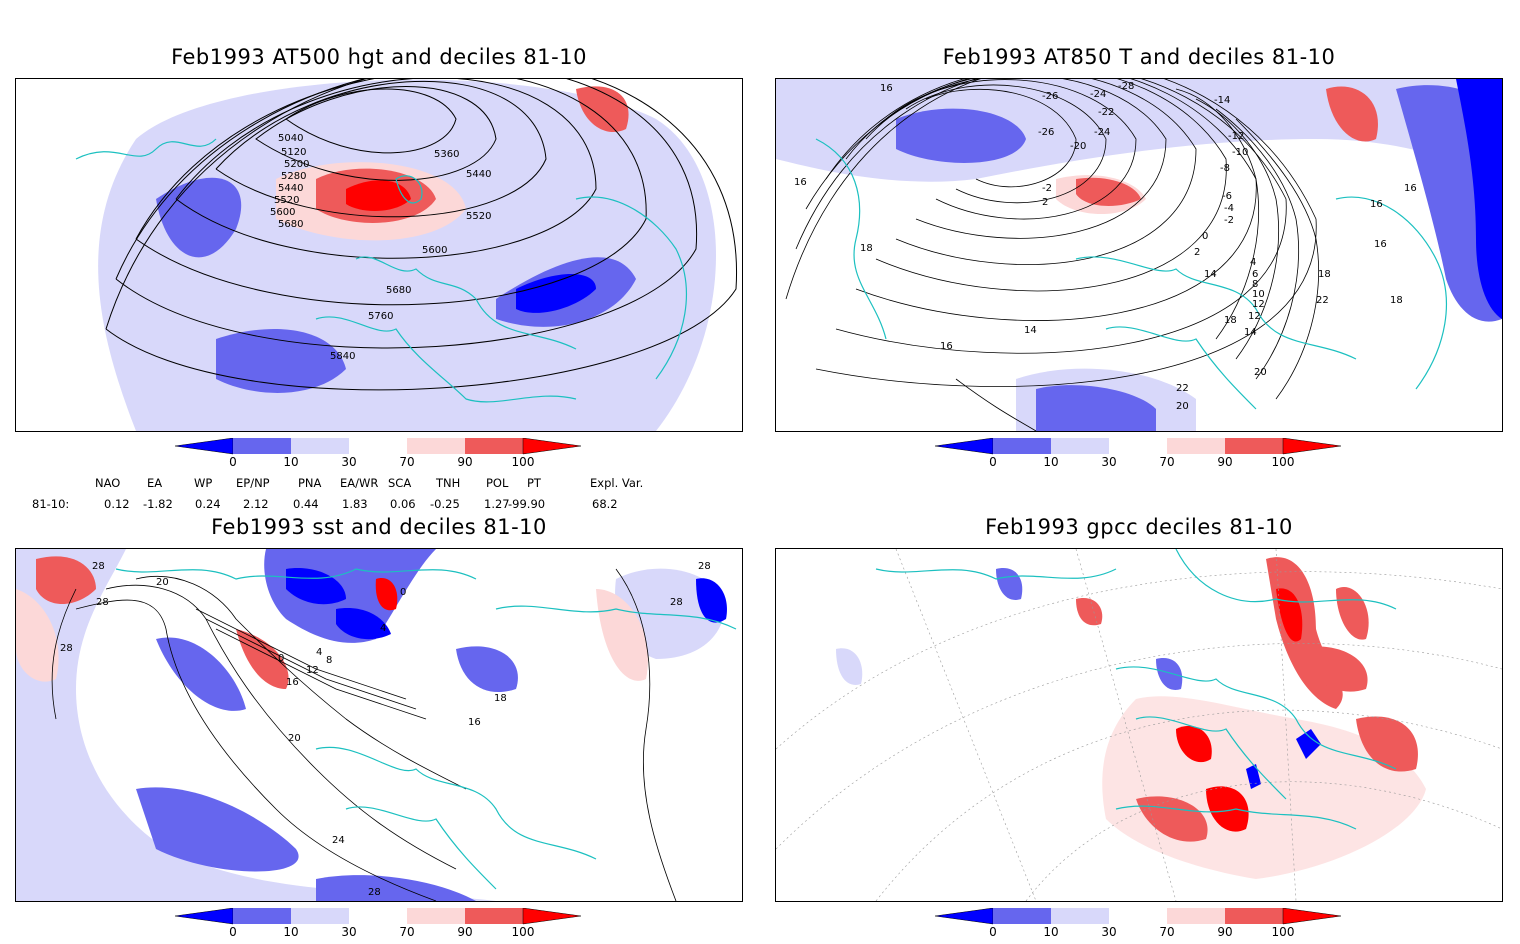 The image size is (1520, 944). Describe the element at coordinates (204, 446) in the screenshot. I see `colorbar-lower-extend` at that location.